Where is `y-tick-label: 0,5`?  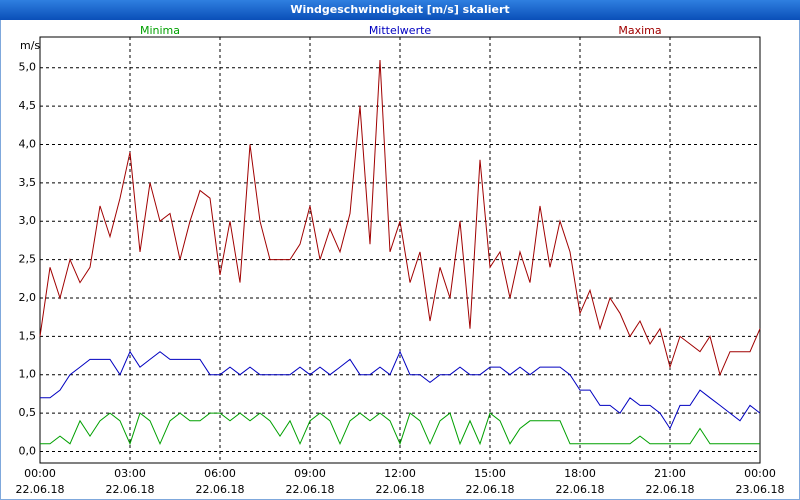 y-tick-label: 0,5 is located at coordinates (28, 412).